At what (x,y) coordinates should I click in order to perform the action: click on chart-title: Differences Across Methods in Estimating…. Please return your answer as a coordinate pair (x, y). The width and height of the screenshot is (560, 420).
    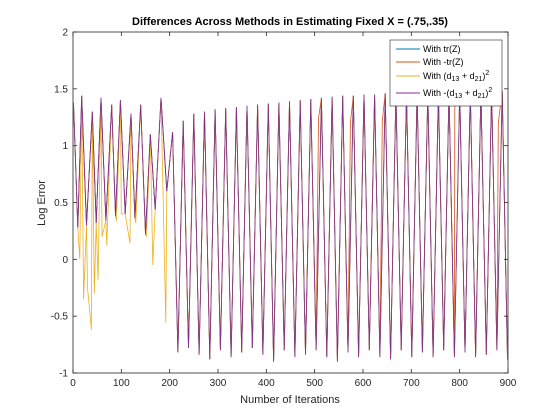
    Looking at the image, I should click on (290, 22).